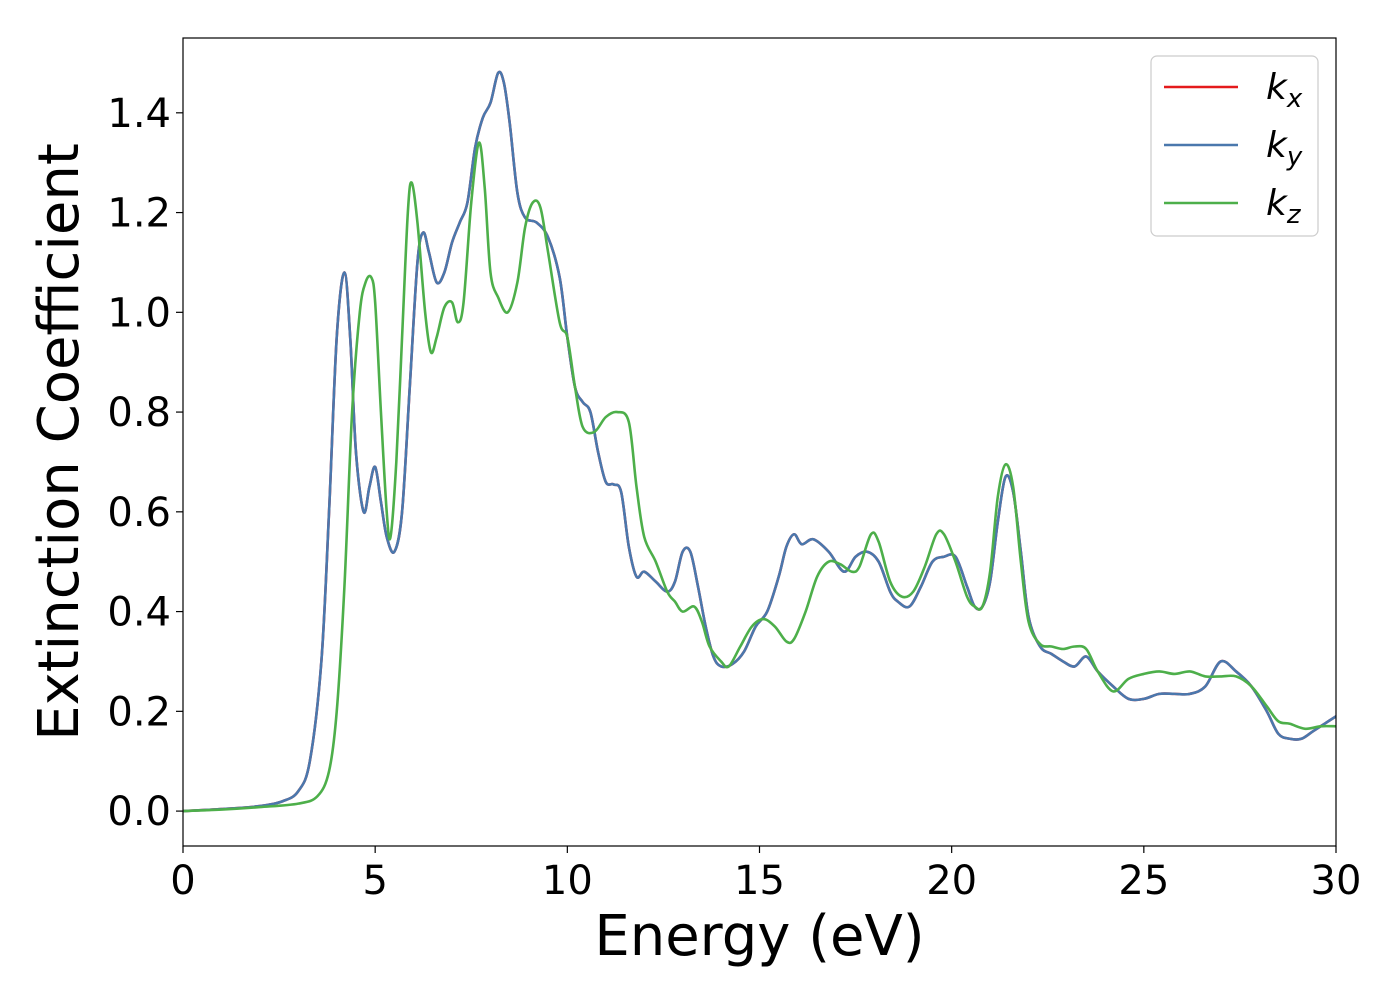 The width and height of the screenshot is (1400, 1000). What do you see at coordinates (139, 413) in the screenshot?
I see `y-tick-label: 0.8` at bounding box center [139, 413].